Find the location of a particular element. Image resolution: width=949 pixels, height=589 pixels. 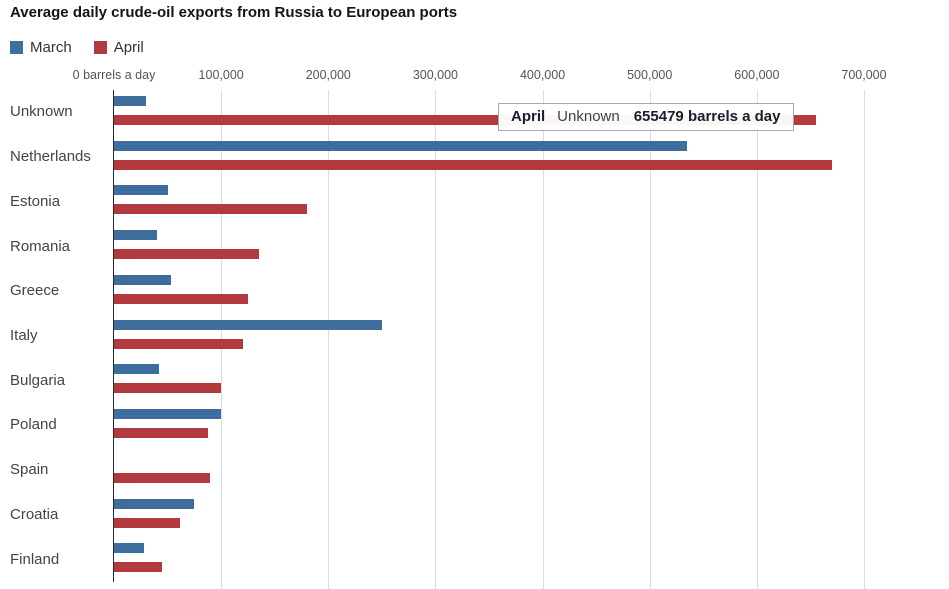

bar-april-spain is located at coordinates (162, 477).